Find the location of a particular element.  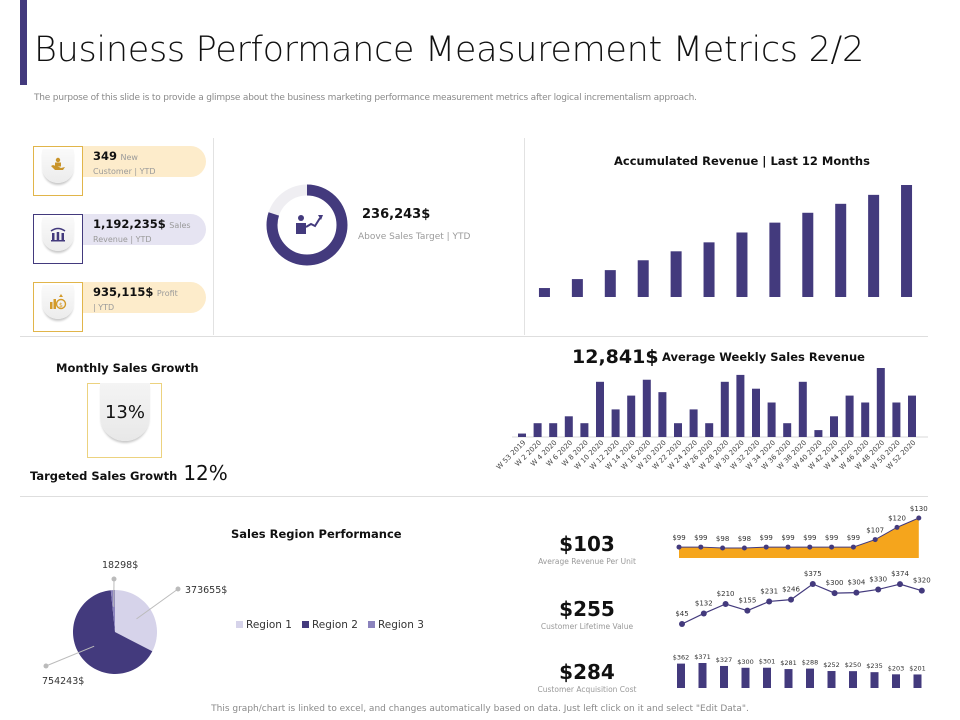

sales-target-label: Above Sales Target | YTD is located at coordinates (414, 237).